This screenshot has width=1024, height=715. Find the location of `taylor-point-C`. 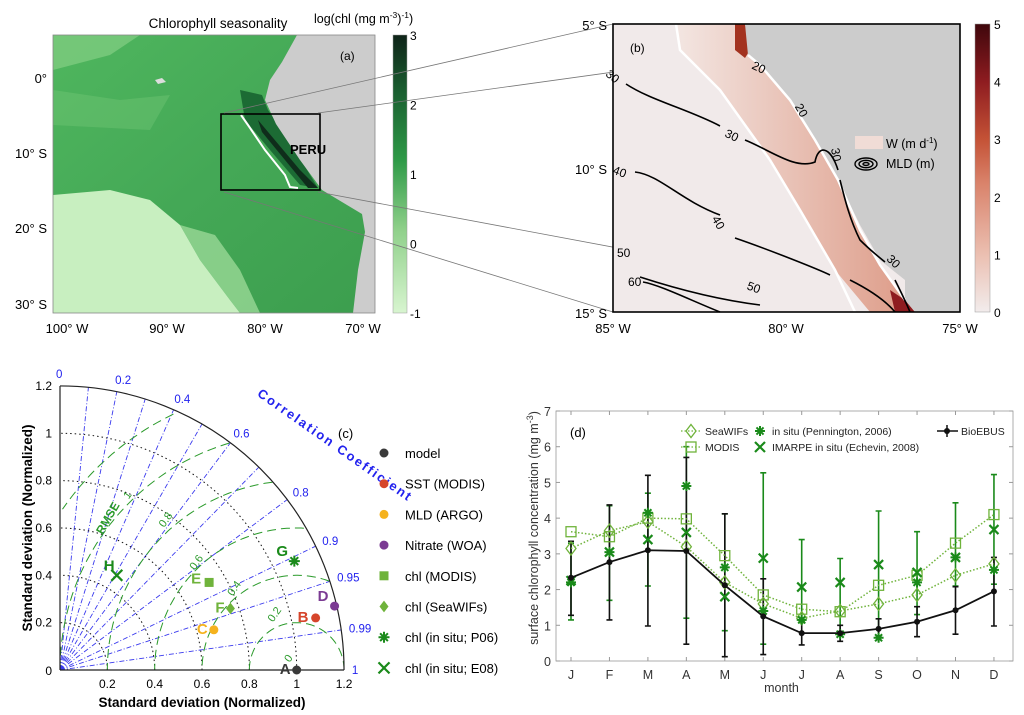

taylor-point-C is located at coordinates (214, 630).